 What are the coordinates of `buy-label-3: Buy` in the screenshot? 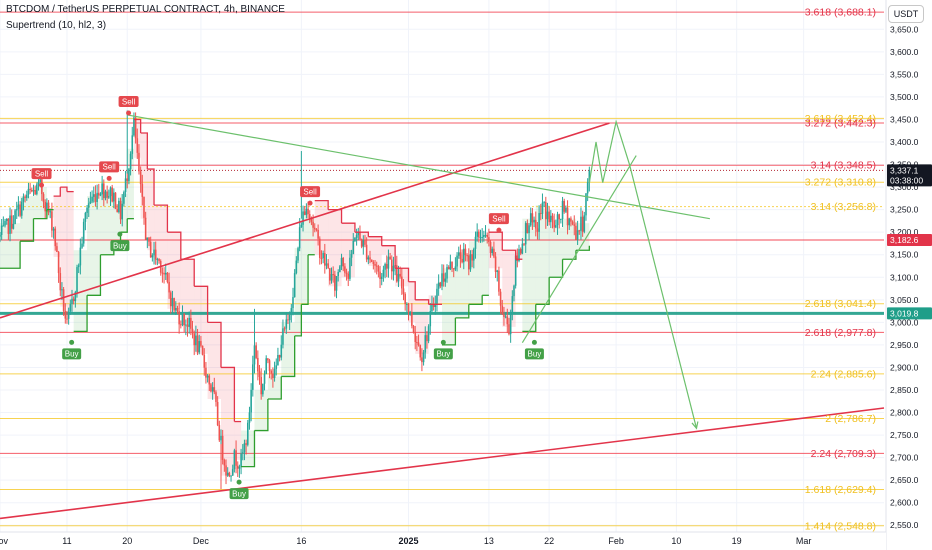 It's located at (120, 245).